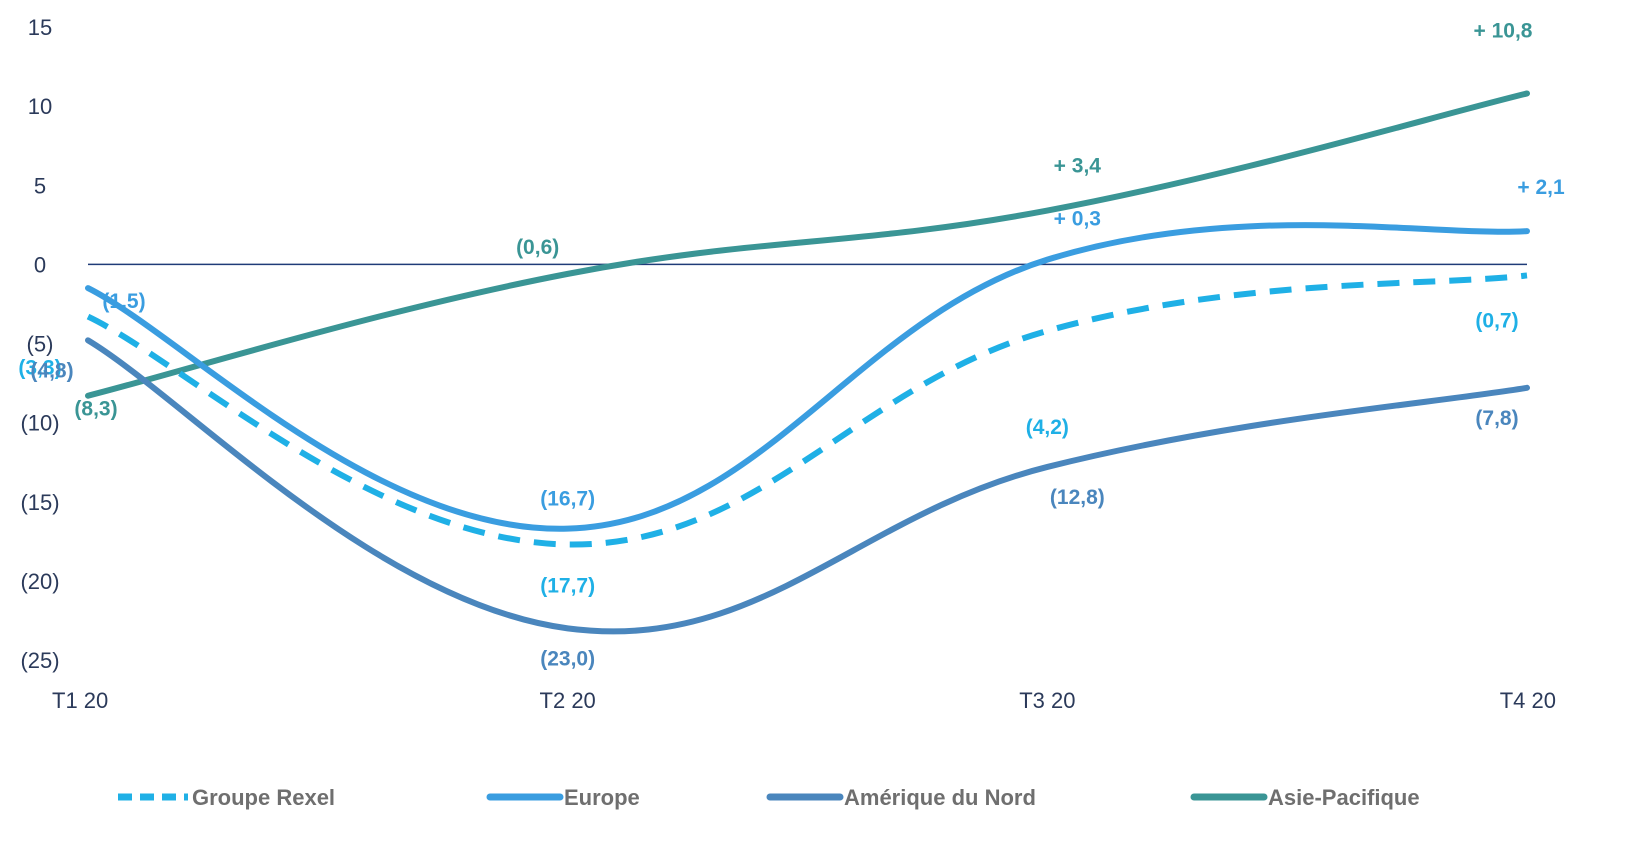 The width and height of the screenshot is (1642, 848). Describe the element at coordinates (95, 409) in the screenshot. I see `data-label: (8,3)` at that location.